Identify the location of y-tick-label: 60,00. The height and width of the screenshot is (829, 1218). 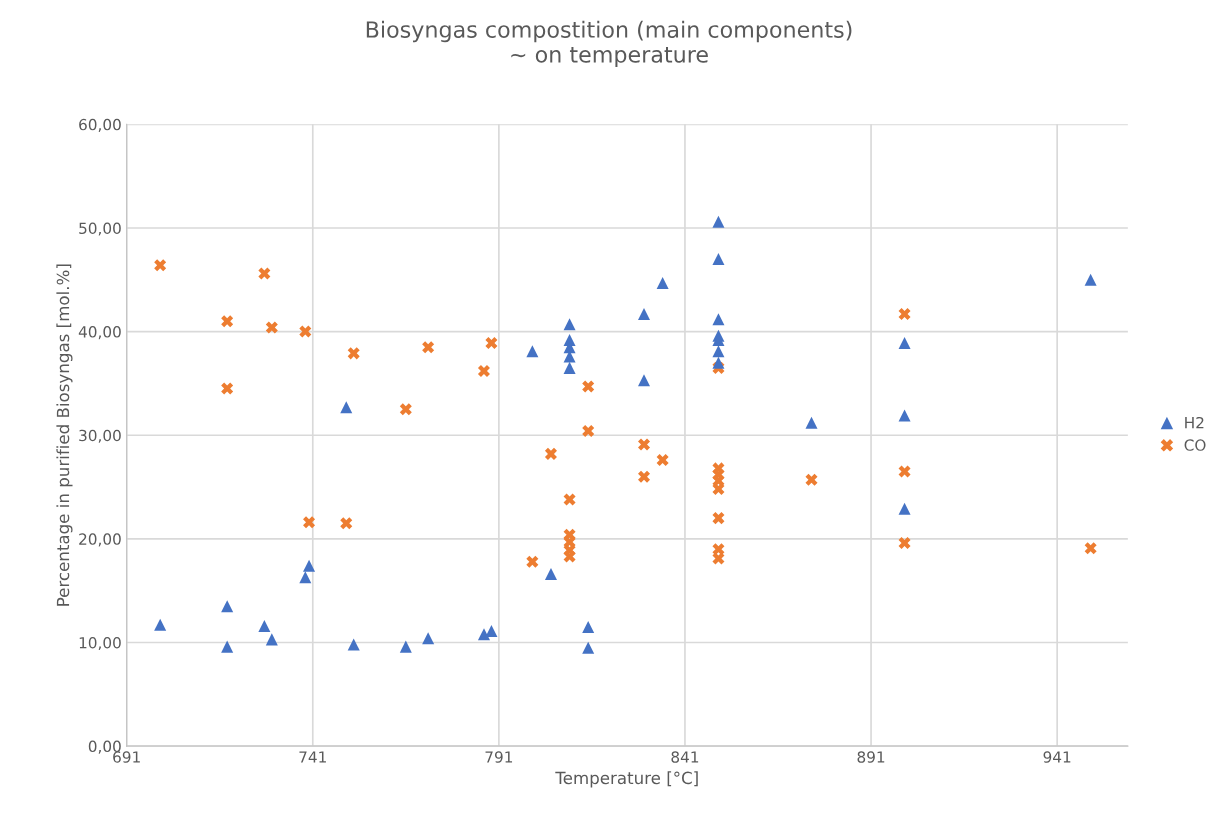
(100, 125).